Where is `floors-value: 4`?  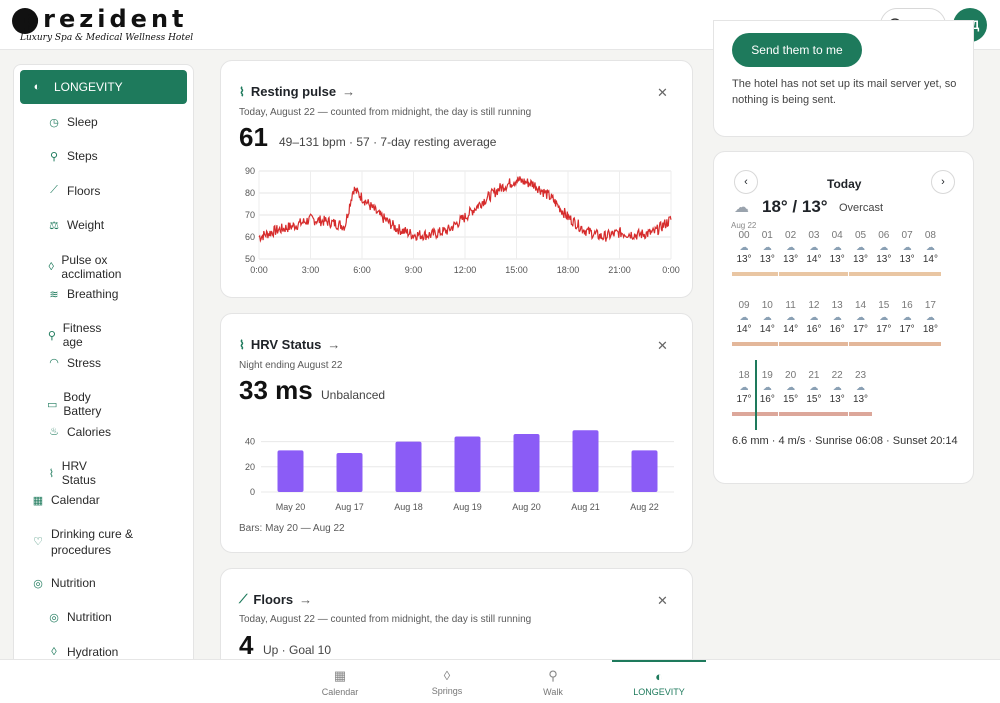 floors-value: 4 is located at coordinates (246, 645).